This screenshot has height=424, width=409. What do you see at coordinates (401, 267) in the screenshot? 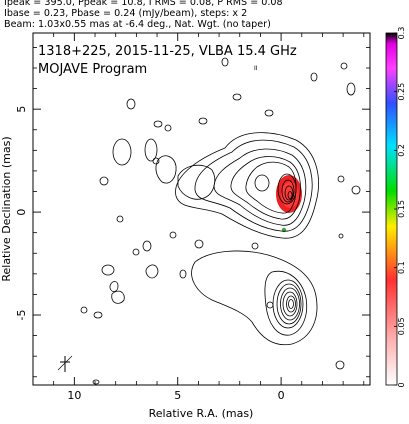
I see `colorbar-tick-label: 0.1` at bounding box center [401, 267].